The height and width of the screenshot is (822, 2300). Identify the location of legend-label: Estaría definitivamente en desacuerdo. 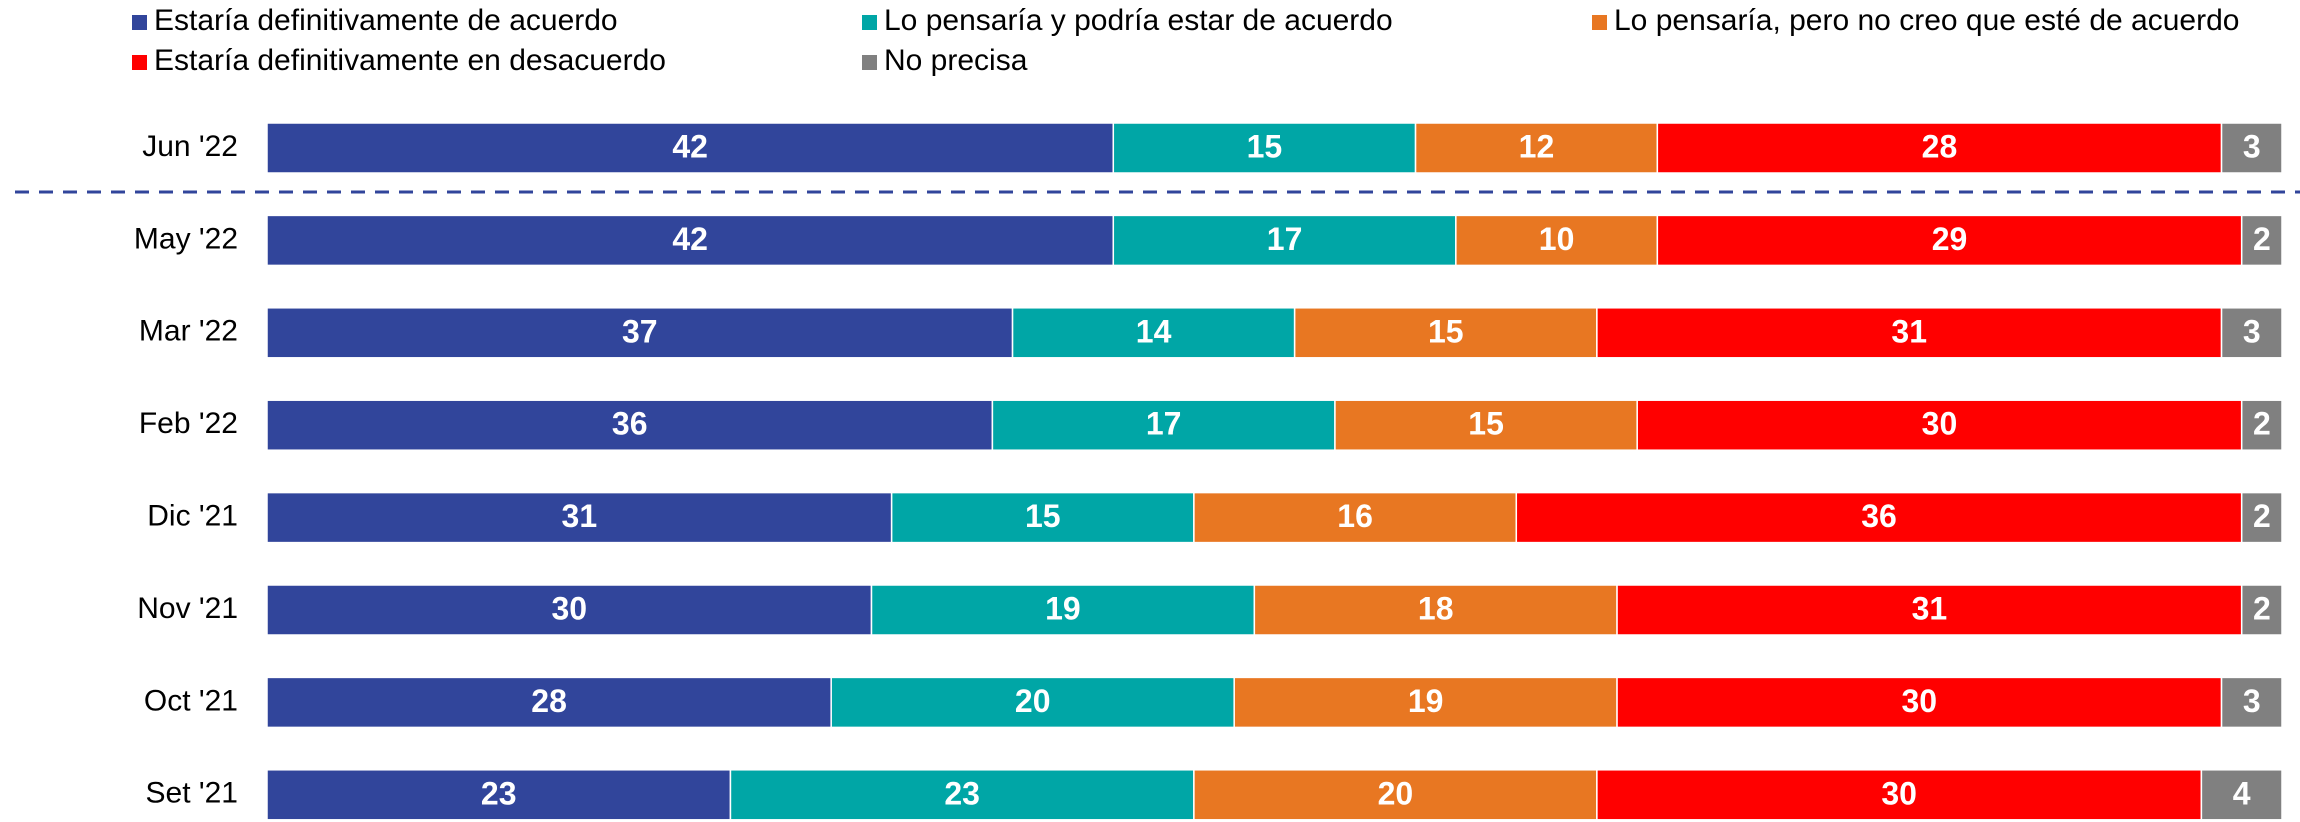
(410, 60).